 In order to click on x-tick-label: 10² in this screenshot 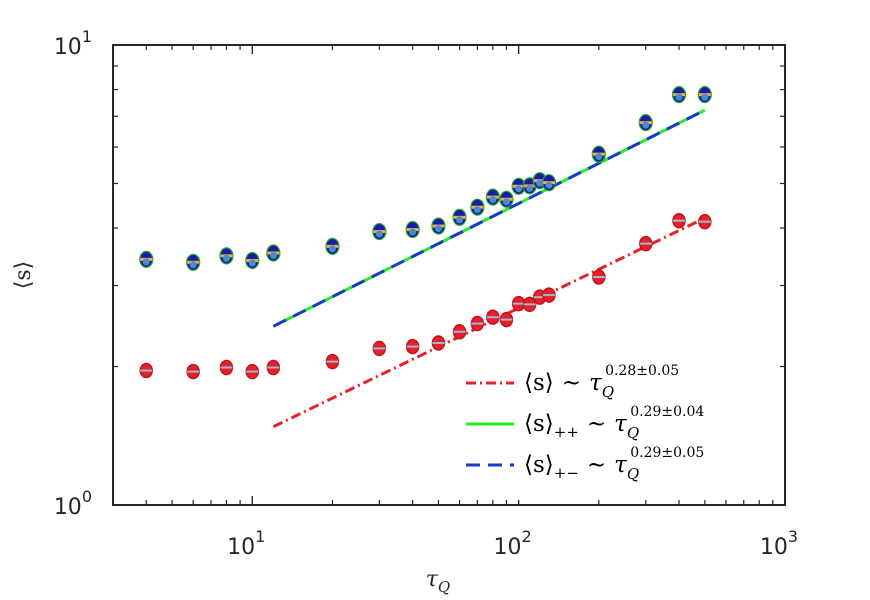, I will do `click(513, 543)`.